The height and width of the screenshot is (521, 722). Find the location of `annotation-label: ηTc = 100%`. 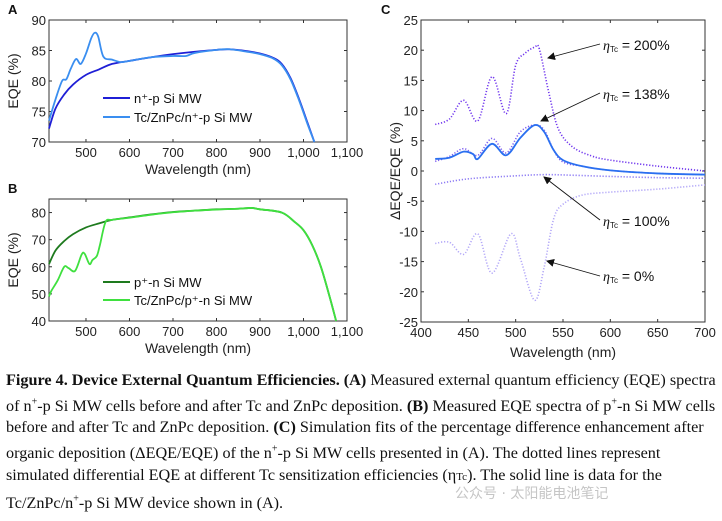

annotation-label: ηTc = 100% is located at coordinates (636, 221).